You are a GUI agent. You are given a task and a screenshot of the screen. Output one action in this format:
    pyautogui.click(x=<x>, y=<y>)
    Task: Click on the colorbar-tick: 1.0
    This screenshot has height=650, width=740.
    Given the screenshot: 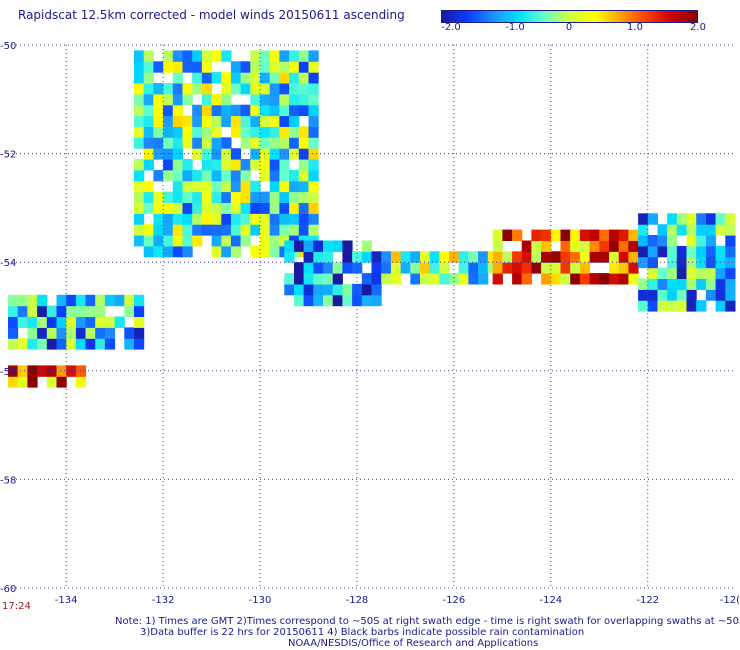 What is the action you would take?
    pyautogui.click(x=635, y=27)
    